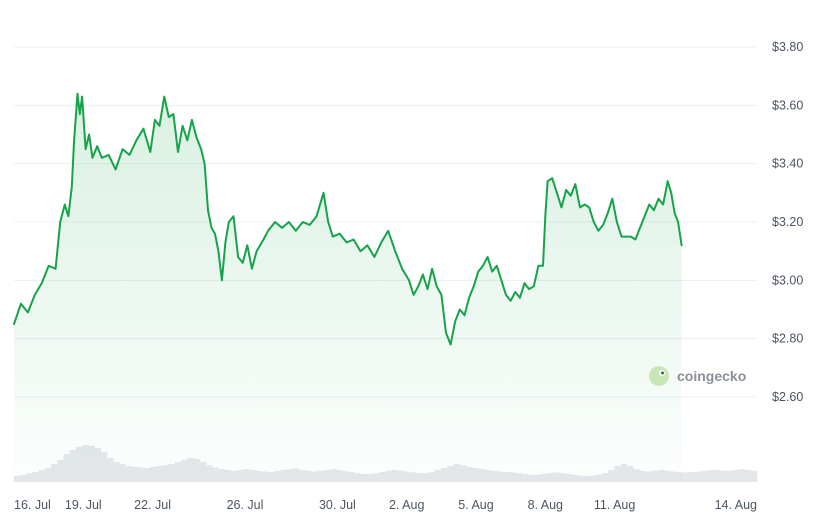  What do you see at coordinates (662, 373) in the screenshot?
I see `gecko-logo-pupil` at bounding box center [662, 373].